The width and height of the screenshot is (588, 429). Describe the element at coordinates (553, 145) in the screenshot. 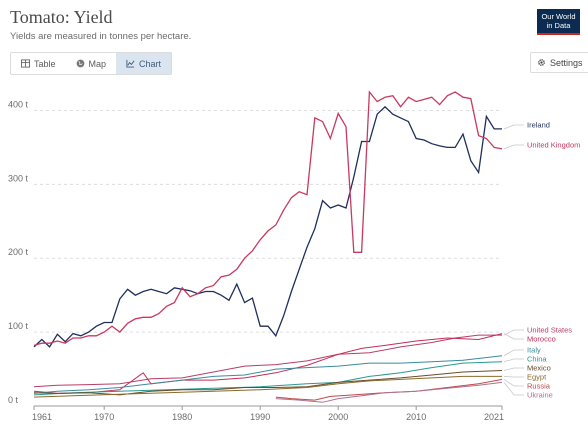

I see `series-label-united-kingdom: United Kingdom` at that location.